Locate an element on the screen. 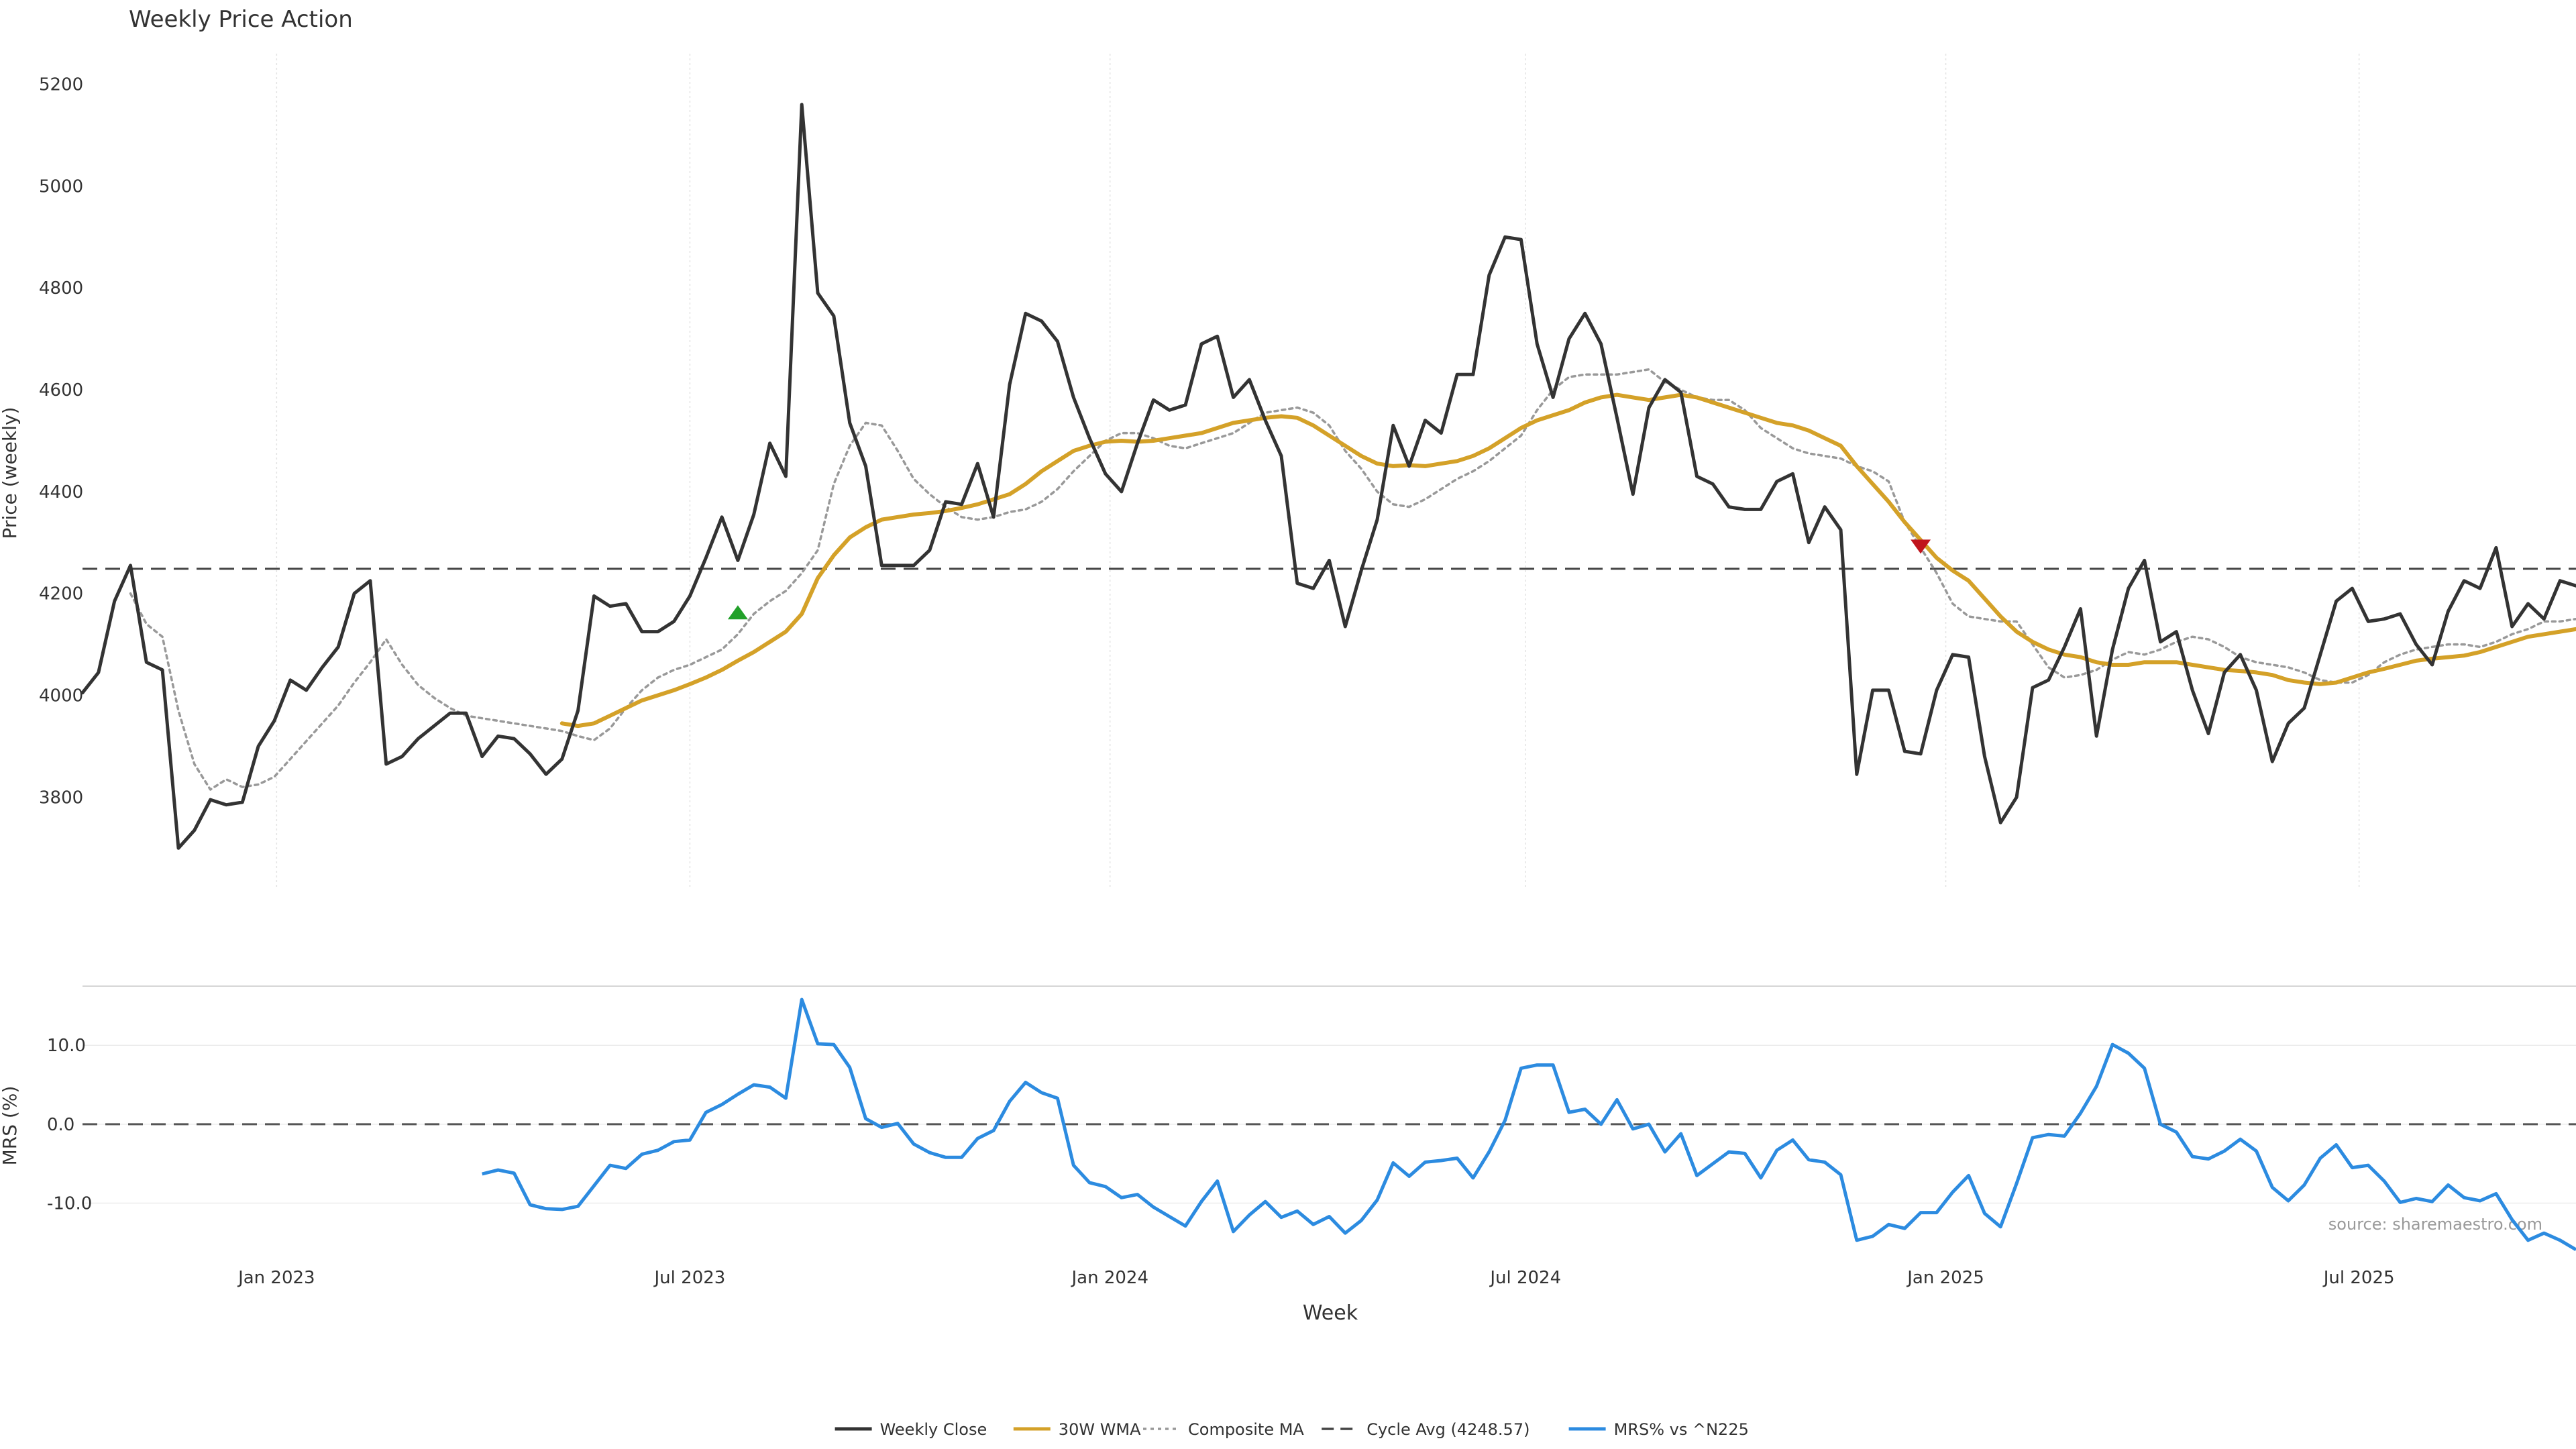 The width and height of the screenshot is (2576, 1449). x-tick-label: Jan 2024 is located at coordinates (1109, 1278).